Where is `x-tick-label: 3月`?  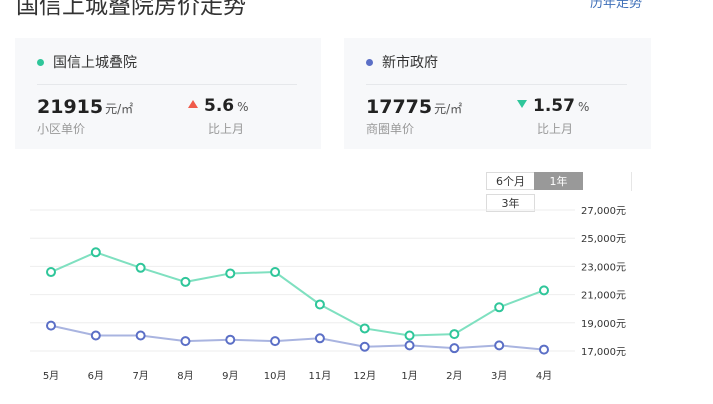
x-tick-label: 3月 is located at coordinates (499, 376).